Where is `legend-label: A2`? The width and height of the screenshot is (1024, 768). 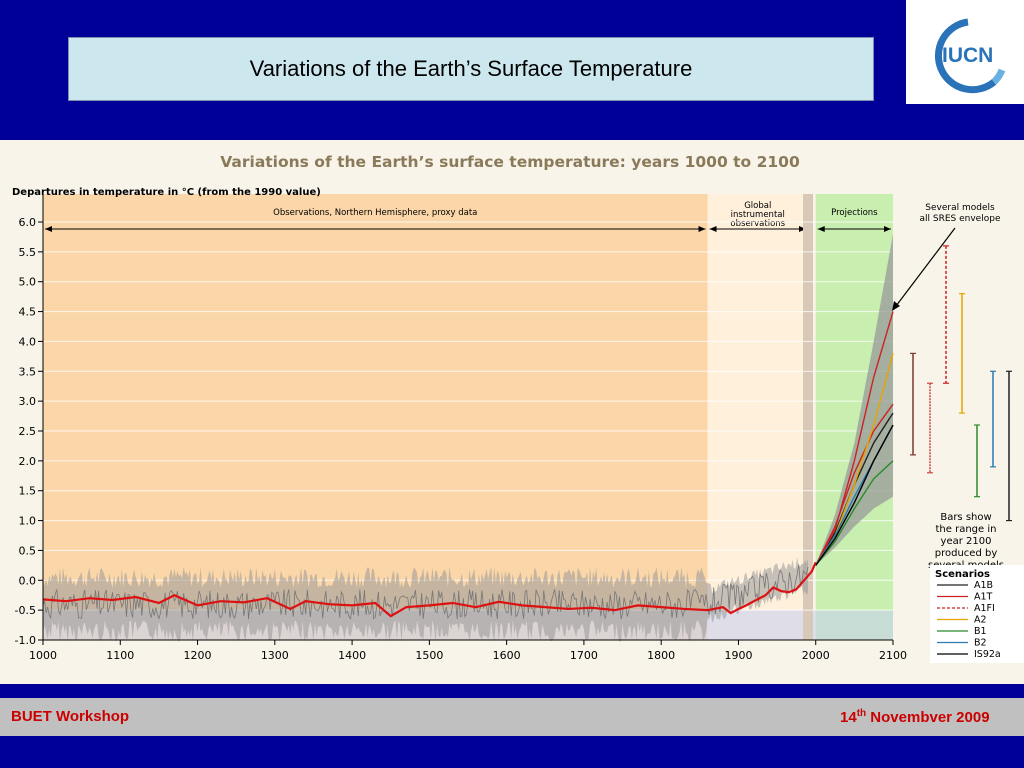
legend-label: A2 is located at coordinates (980, 620).